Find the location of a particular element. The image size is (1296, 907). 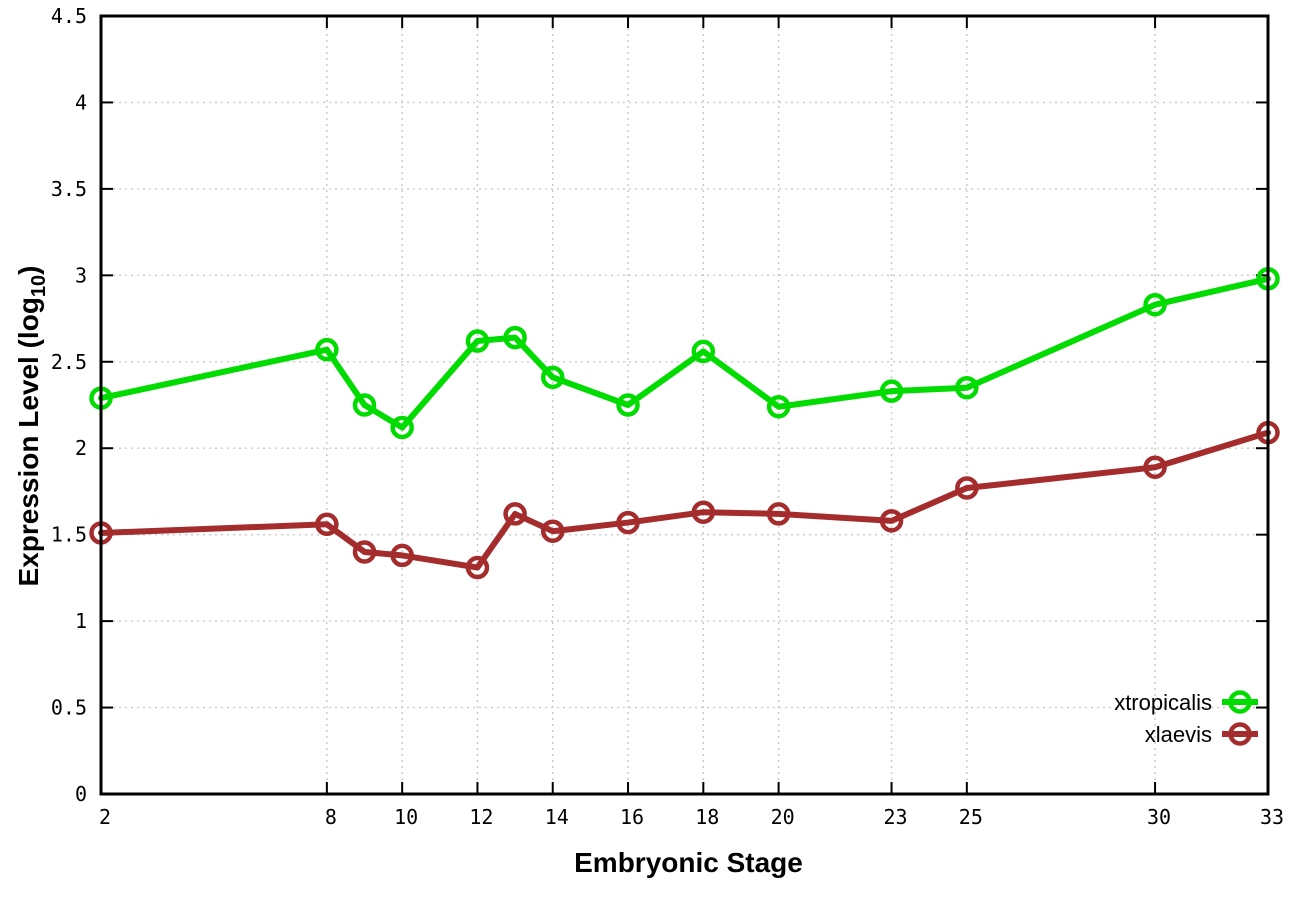

y-axis-label: Expression Level (log10) is located at coordinates (31, 426).